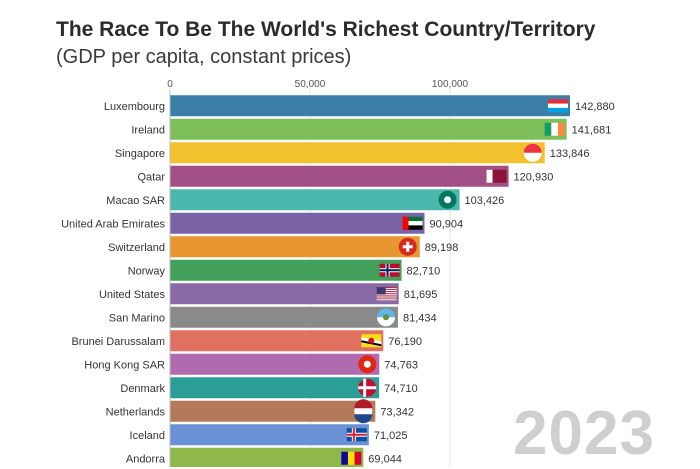 This screenshot has height=469, width=700. Describe the element at coordinates (424, 271) in the screenshot. I see `value-label: 82,710` at that location.